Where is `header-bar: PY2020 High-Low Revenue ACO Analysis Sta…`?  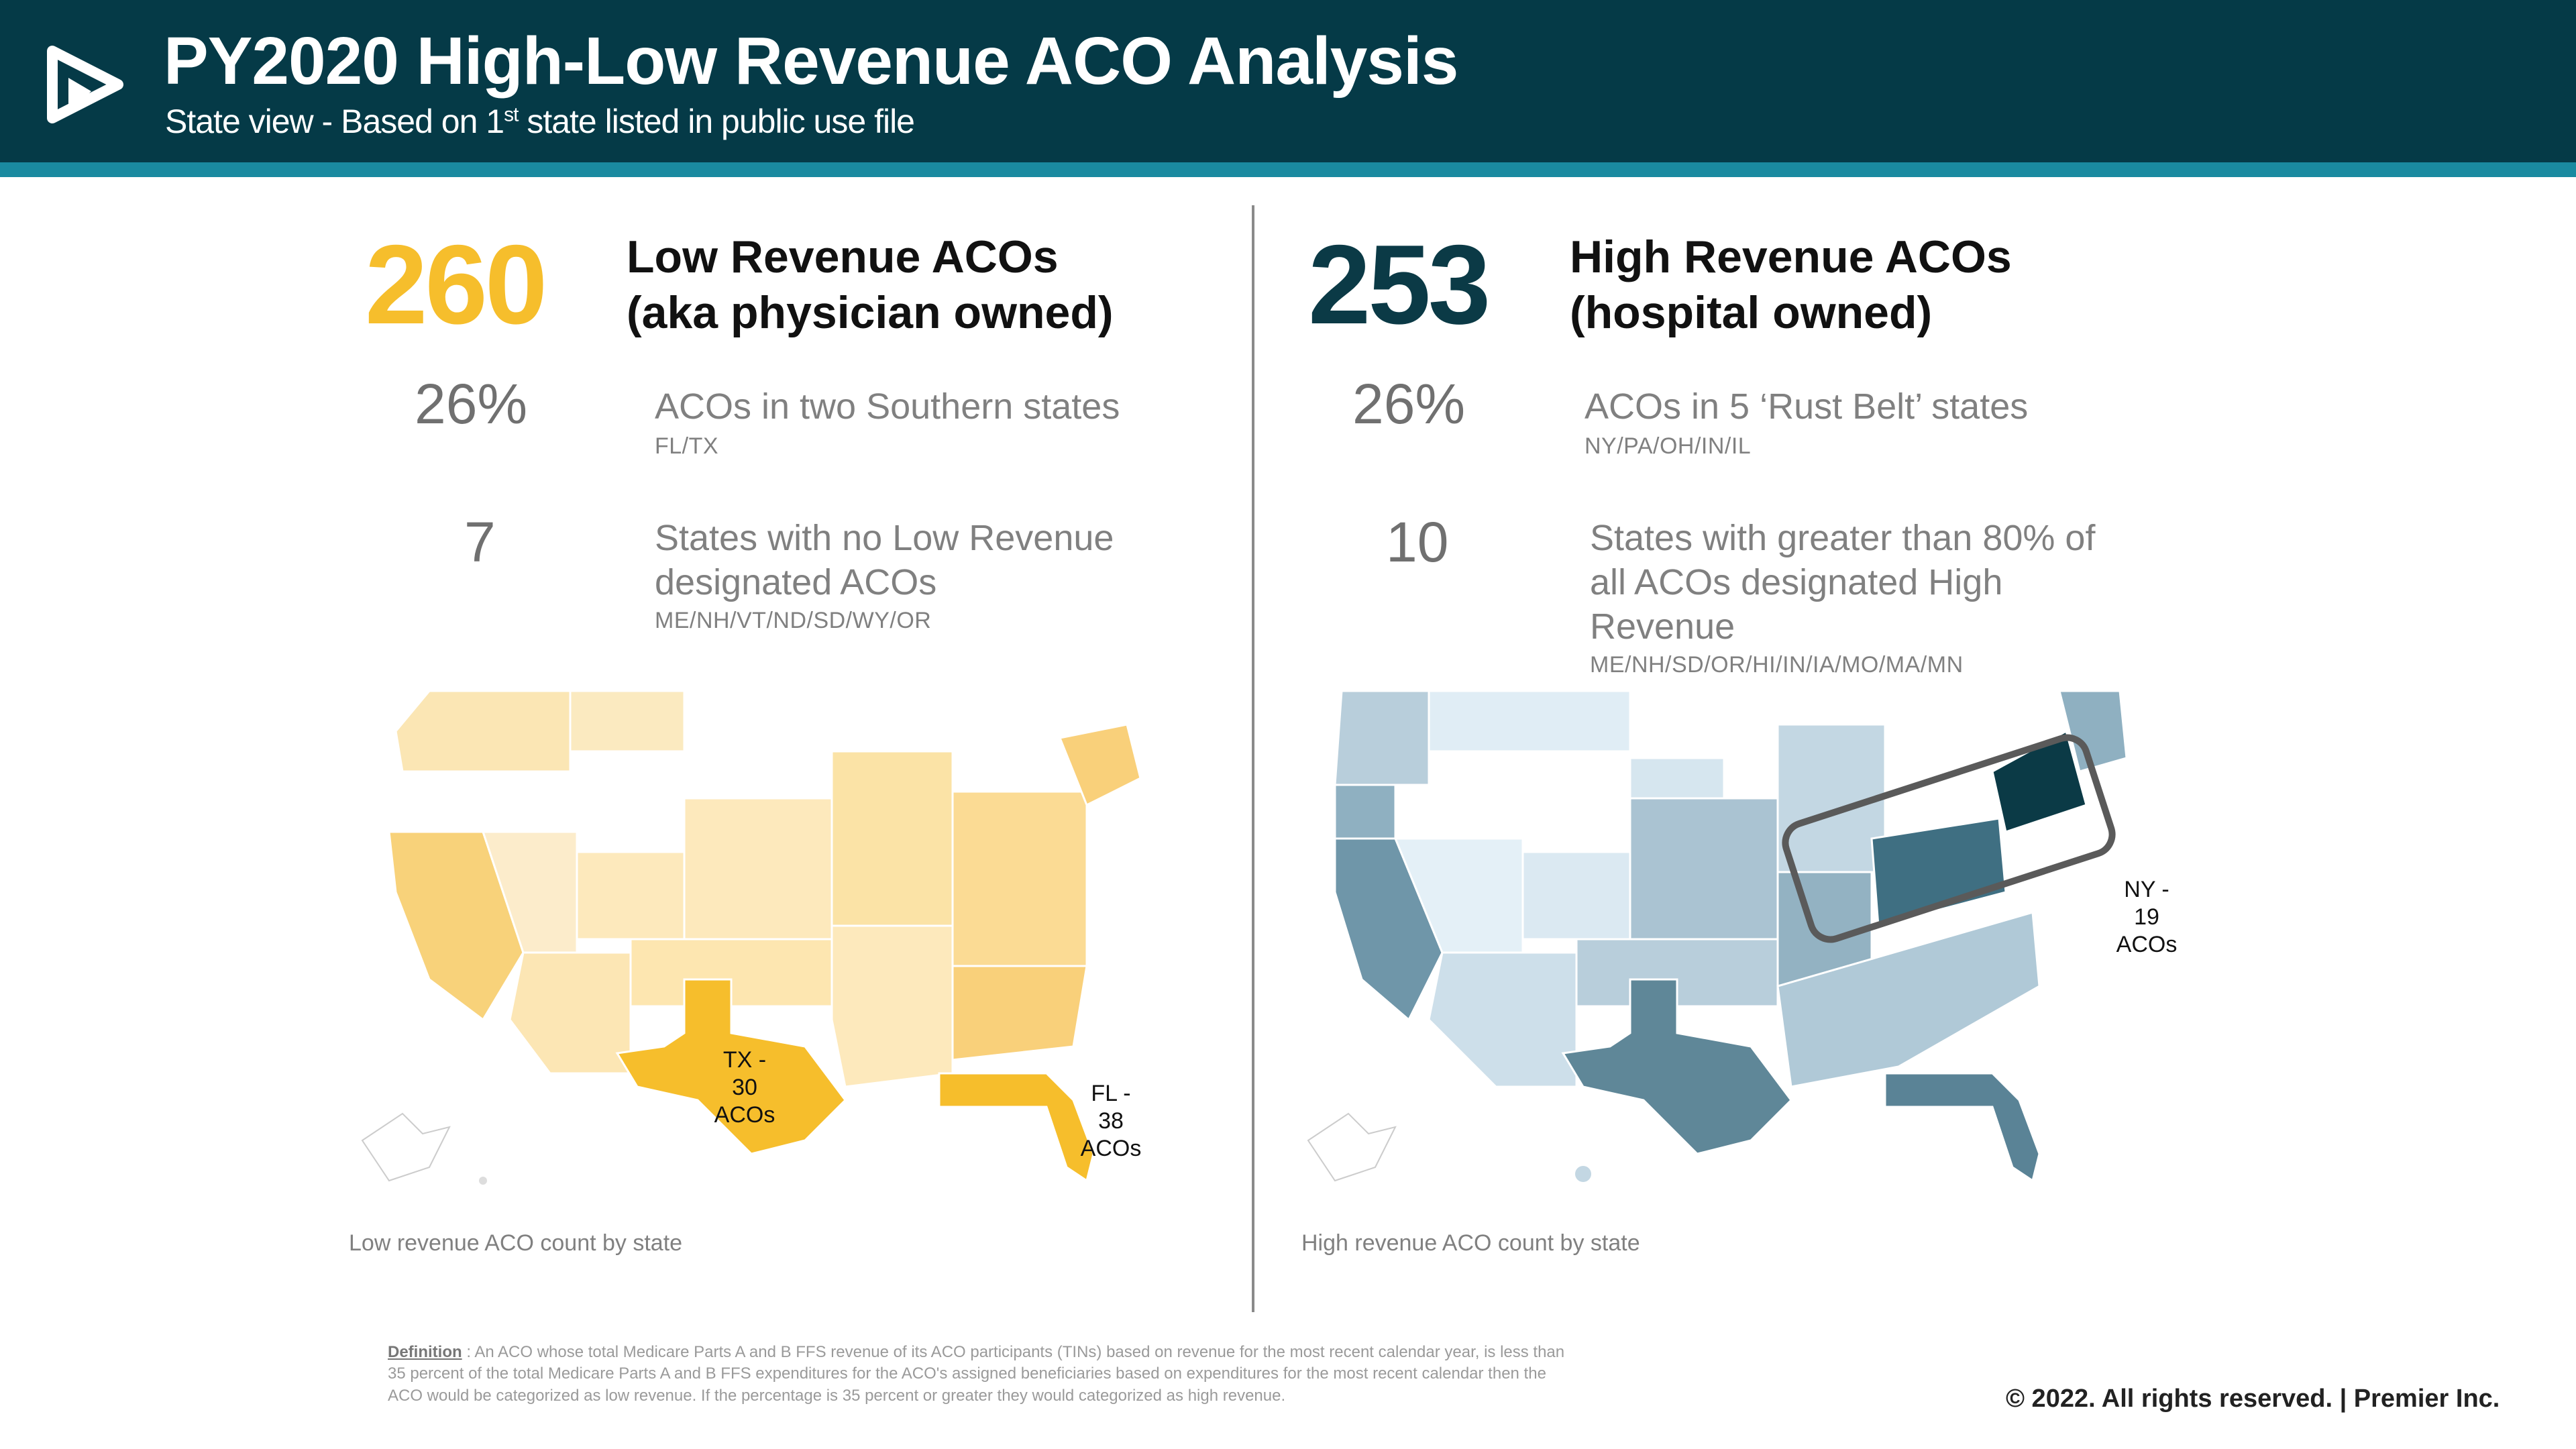
header-bar: PY2020 High-Low Revenue ACO Analysis Sta… is located at coordinates (1288, 81).